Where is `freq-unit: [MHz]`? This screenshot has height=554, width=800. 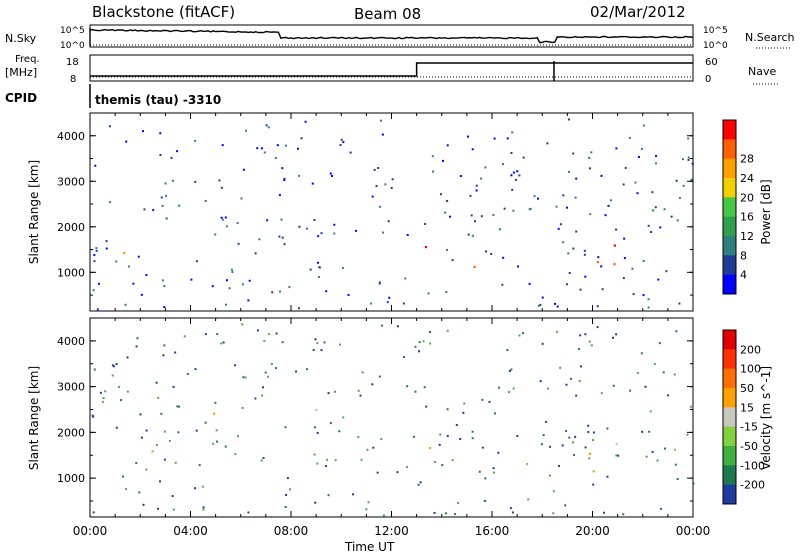 freq-unit: [MHz] is located at coordinates (21, 72).